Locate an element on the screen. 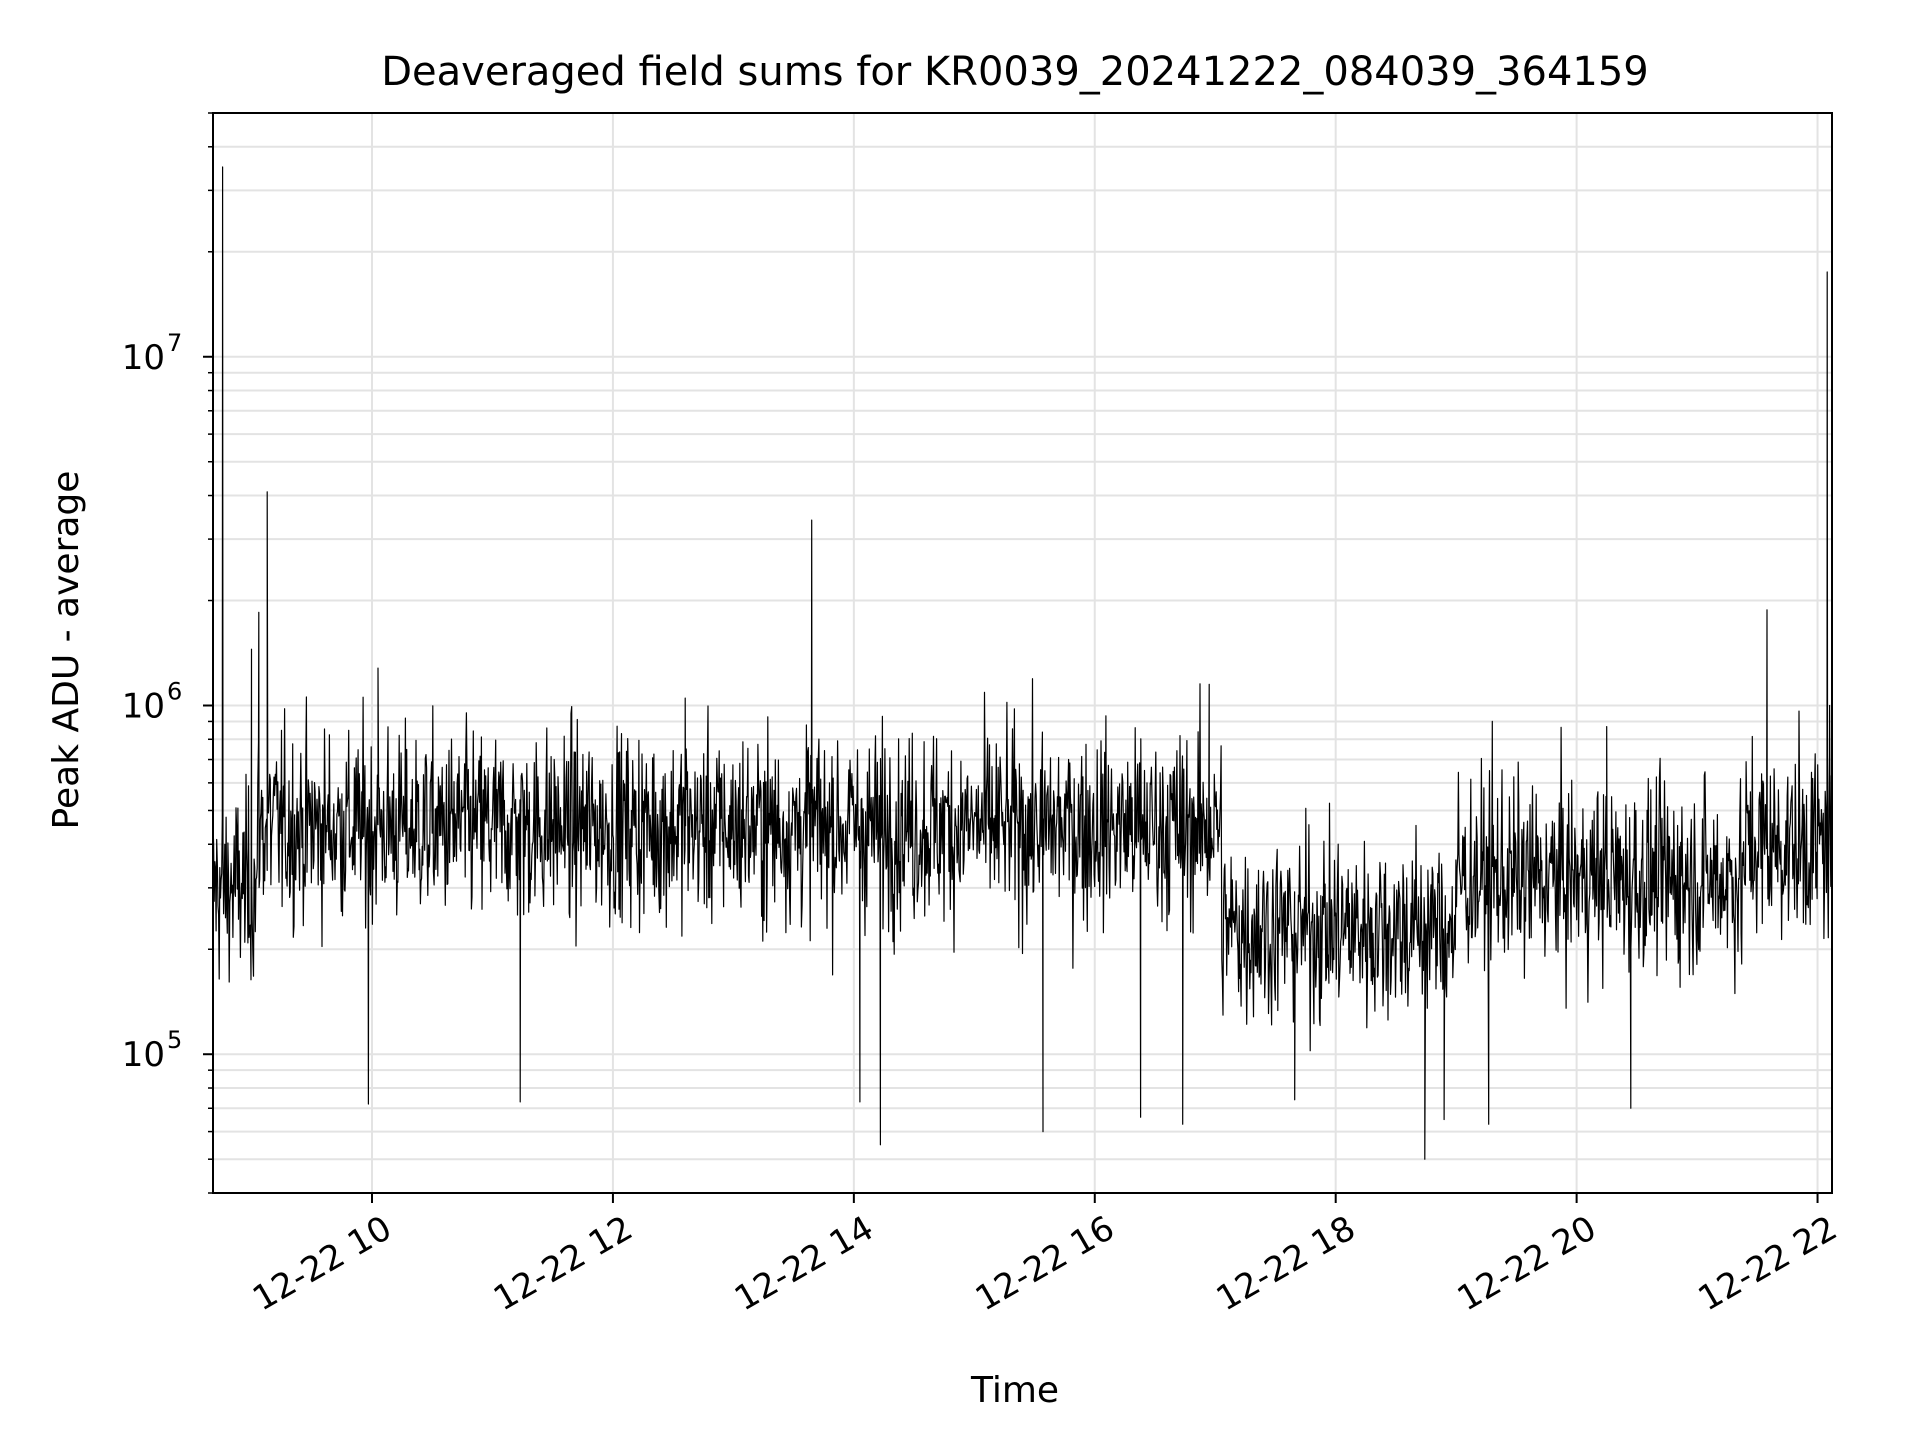 This screenshot has height=1440, width=1920. y-tick-exponent: 7 is located at coordinates (174, 343).